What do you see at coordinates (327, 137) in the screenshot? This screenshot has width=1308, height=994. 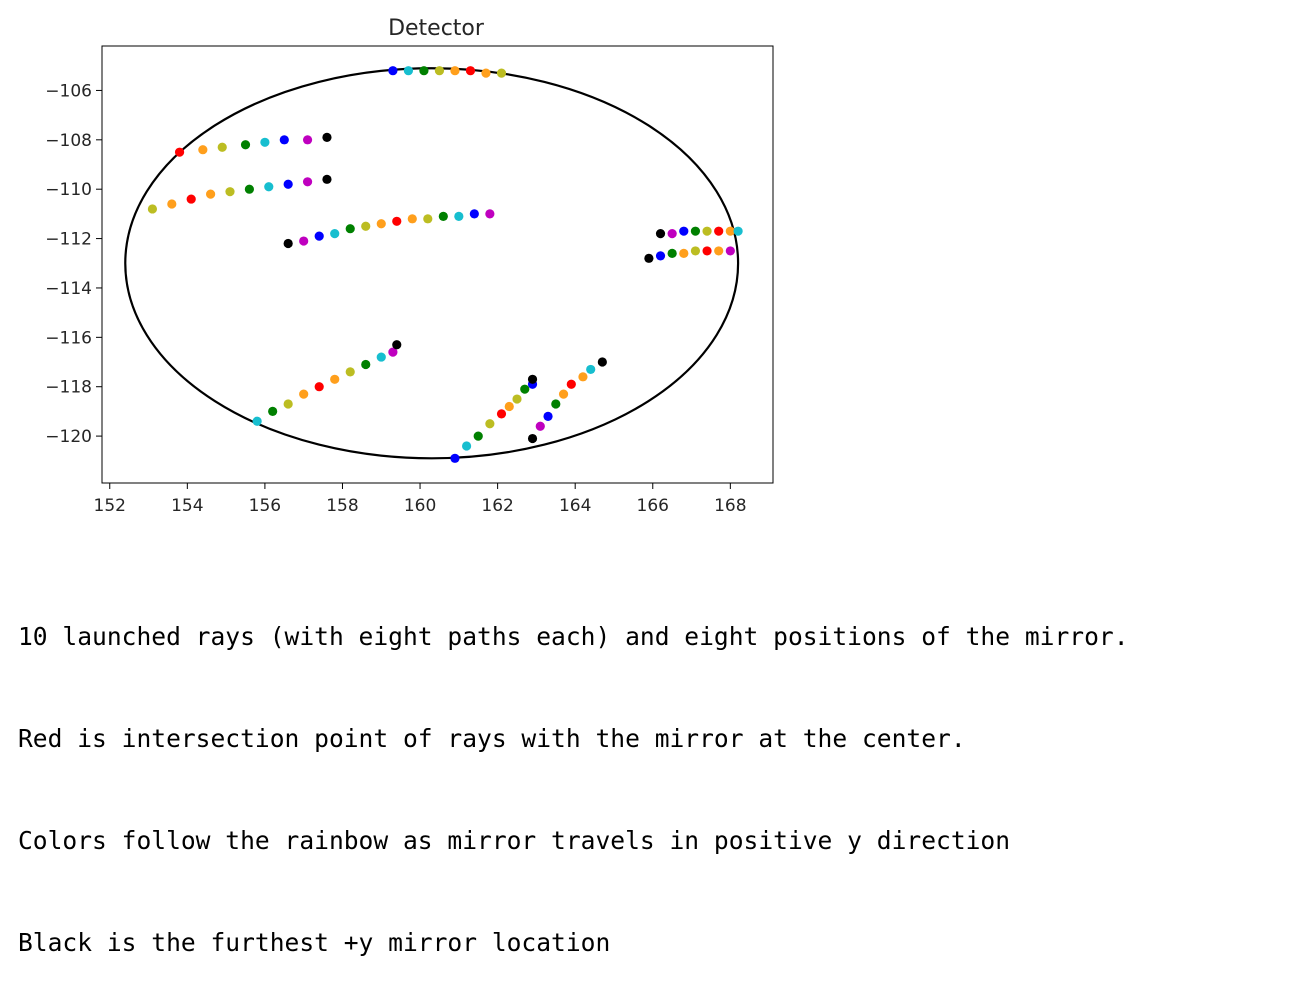 I see `ray-1-point-black` at bounding box center [327, 137].